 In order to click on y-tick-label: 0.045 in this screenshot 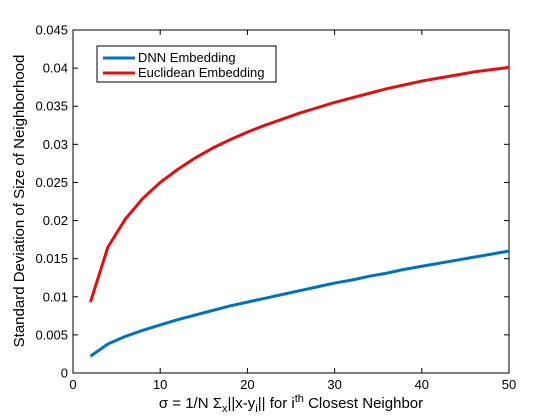, I will do `click(51, 30)`.